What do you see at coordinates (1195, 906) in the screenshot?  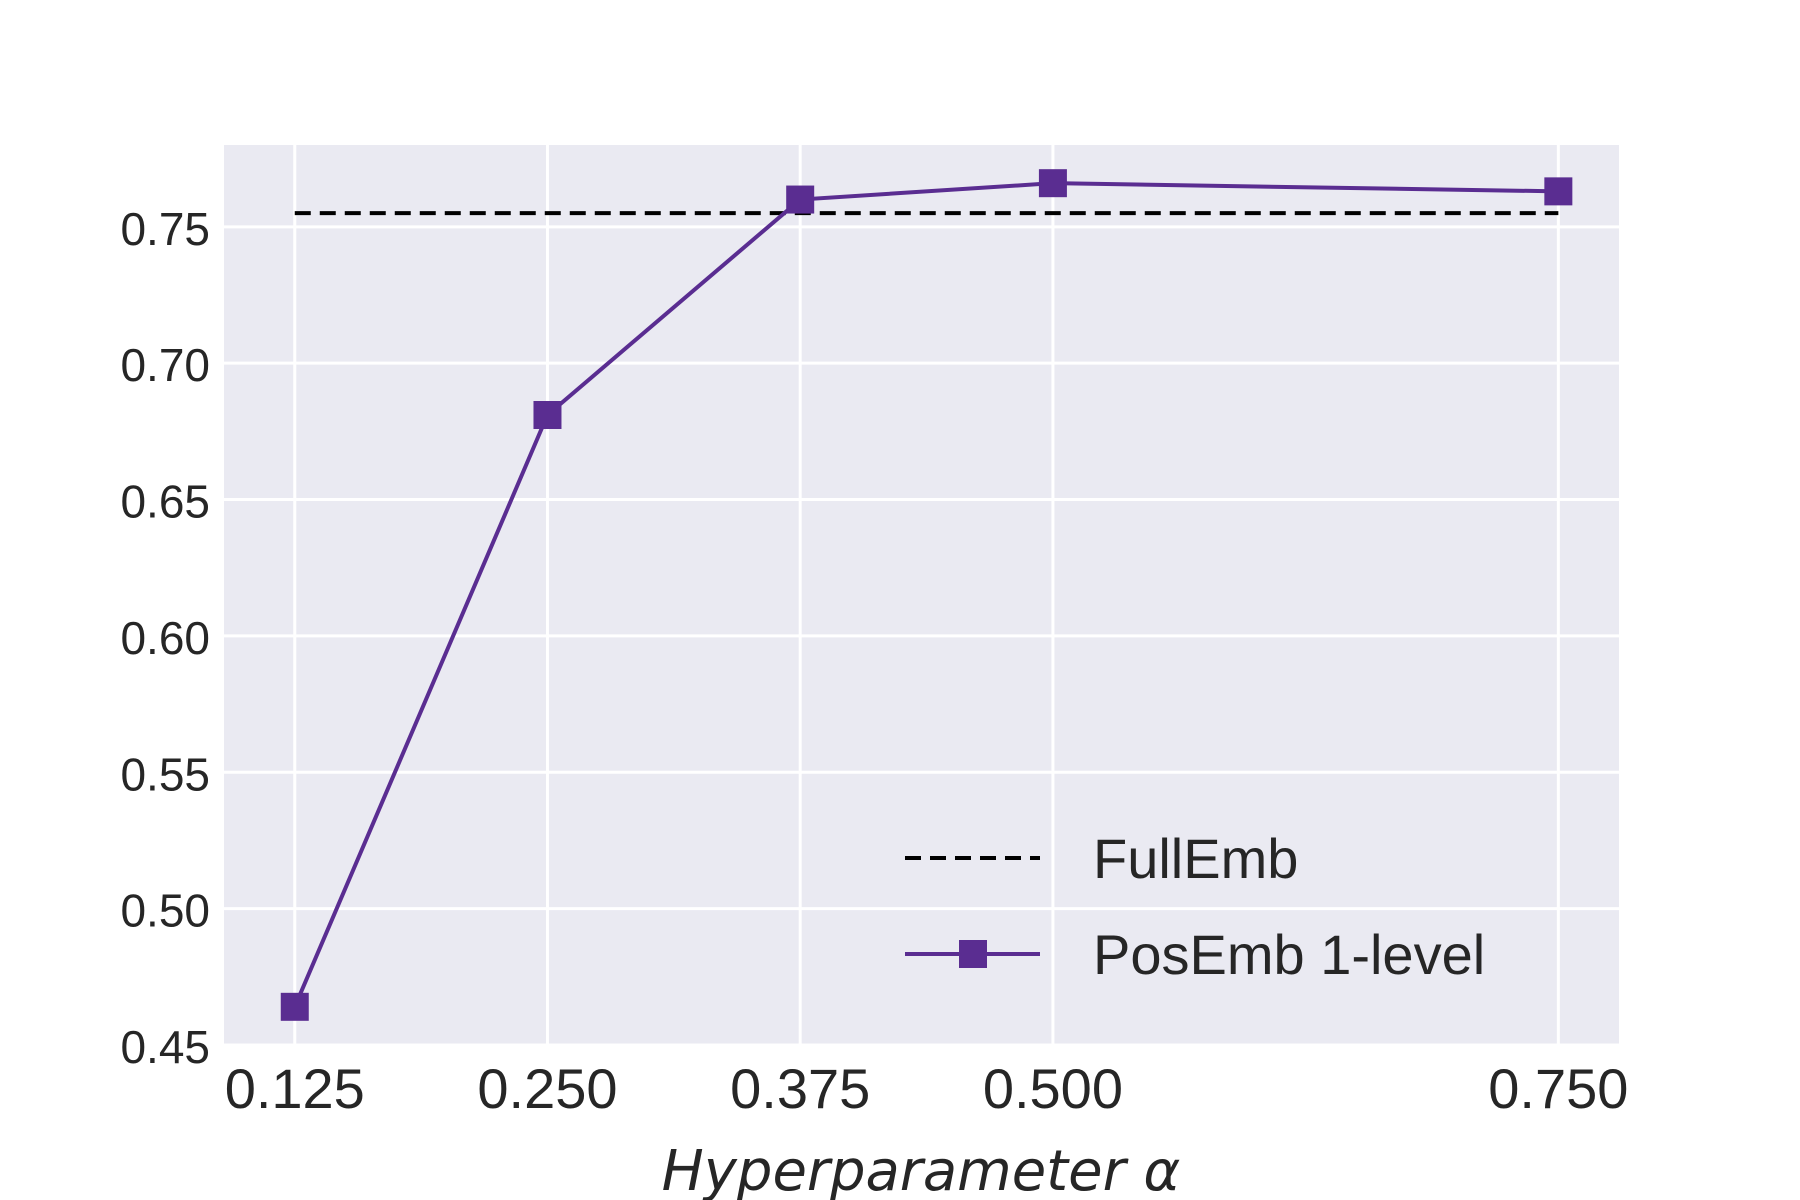 I see `legend: FullEmb PosEmb 1-level` at bounding box center [1195, 906].